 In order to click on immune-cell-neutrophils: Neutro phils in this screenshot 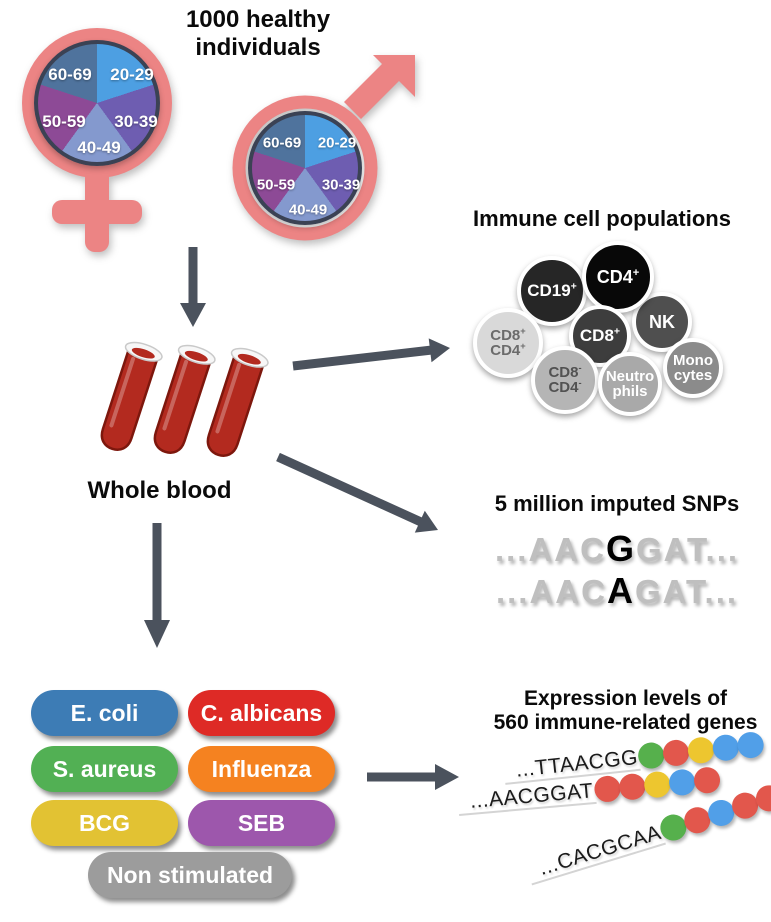, I will do `click(630, 384)`.